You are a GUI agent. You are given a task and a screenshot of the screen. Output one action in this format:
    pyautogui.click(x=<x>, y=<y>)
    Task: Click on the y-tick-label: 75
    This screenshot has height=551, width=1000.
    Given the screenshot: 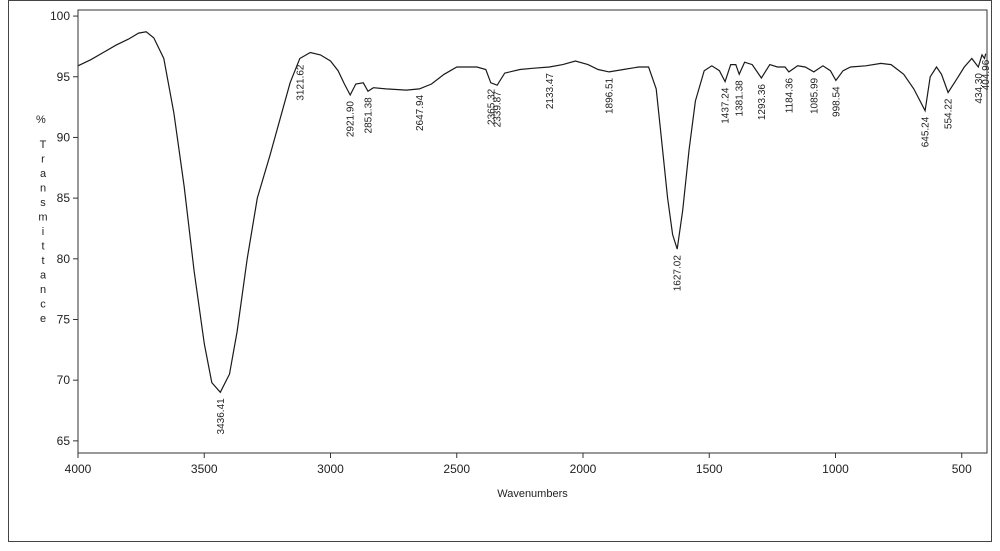 What is the action you would take?
    pyautogui.click(x=64, y=319)
    